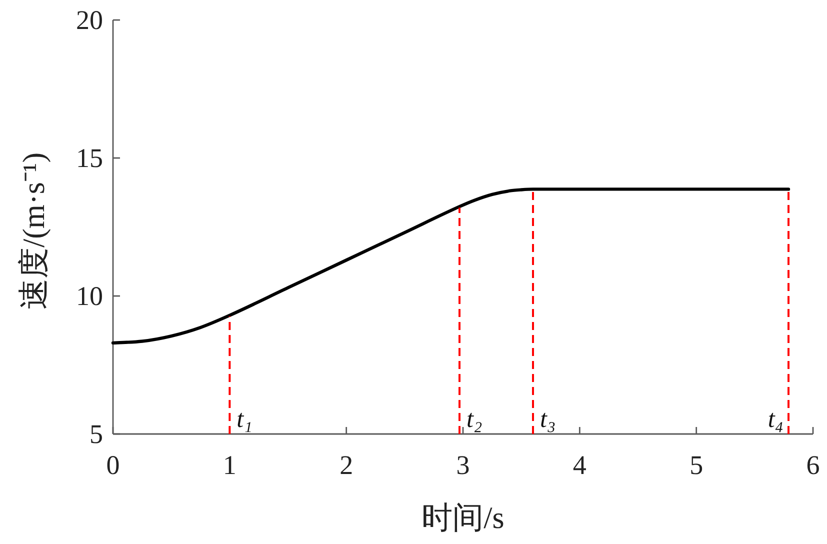 Image resolution: width=827 pixels, height=544 pixels. I want to click on x-tick-label: 0, so click(113, 465).